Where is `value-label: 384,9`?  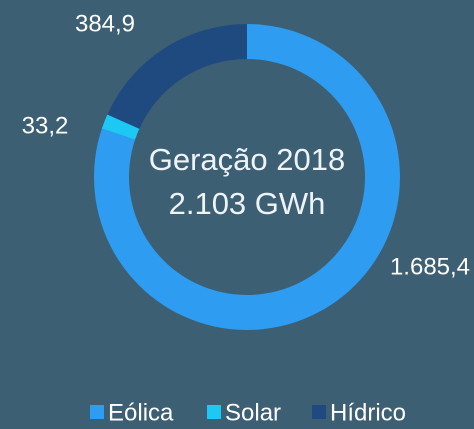
value-label: 384,9 is located at coordinates (105, 23).